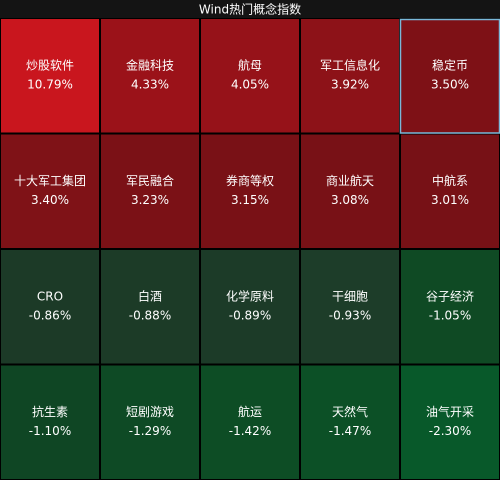 This screenshot has width=500, height=480. Describe the element at coordinates (50, 315) in the screenshot. I see `tile-value: -0.86%` at that location.